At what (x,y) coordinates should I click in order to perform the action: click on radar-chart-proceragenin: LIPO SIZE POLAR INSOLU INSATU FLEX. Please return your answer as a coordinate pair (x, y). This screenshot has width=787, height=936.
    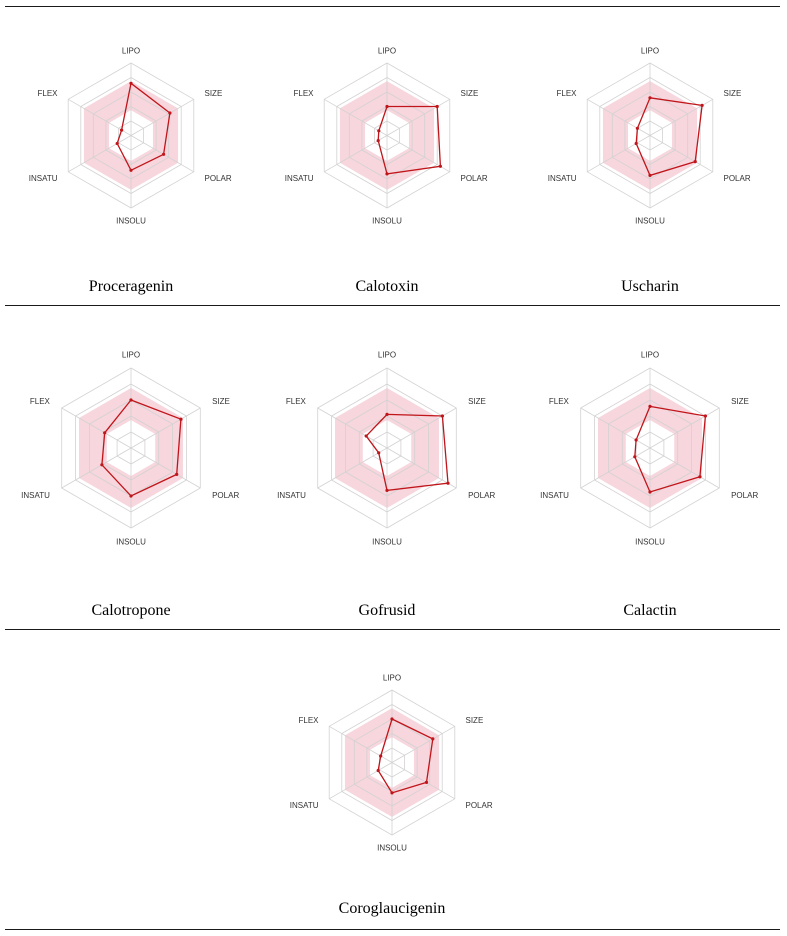
    Looking at the image, I should click on (130, 136).